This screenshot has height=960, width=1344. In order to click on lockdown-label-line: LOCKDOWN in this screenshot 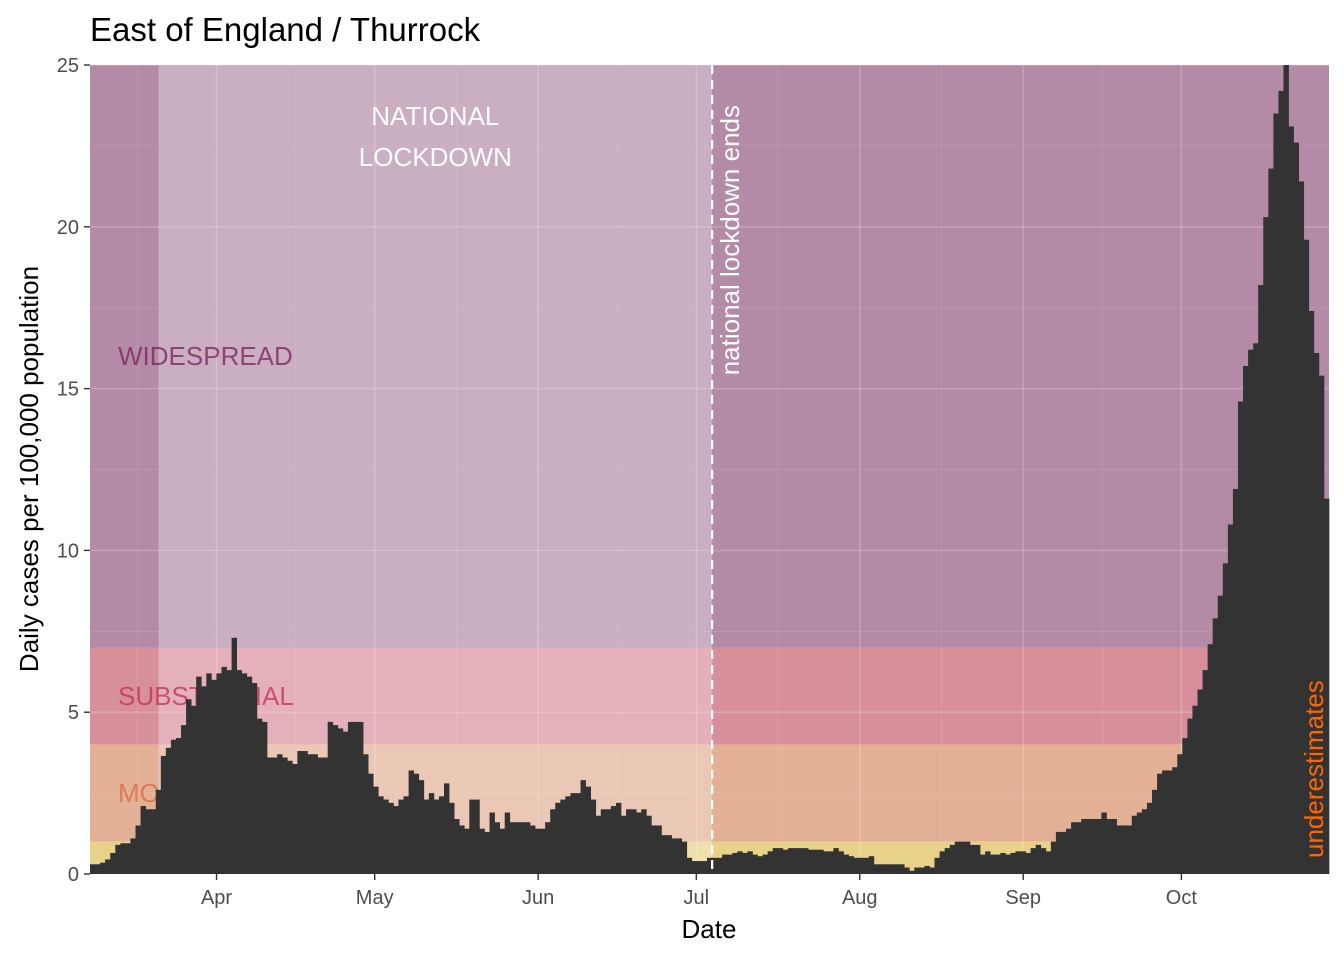, I will do `click(435, 157)`.